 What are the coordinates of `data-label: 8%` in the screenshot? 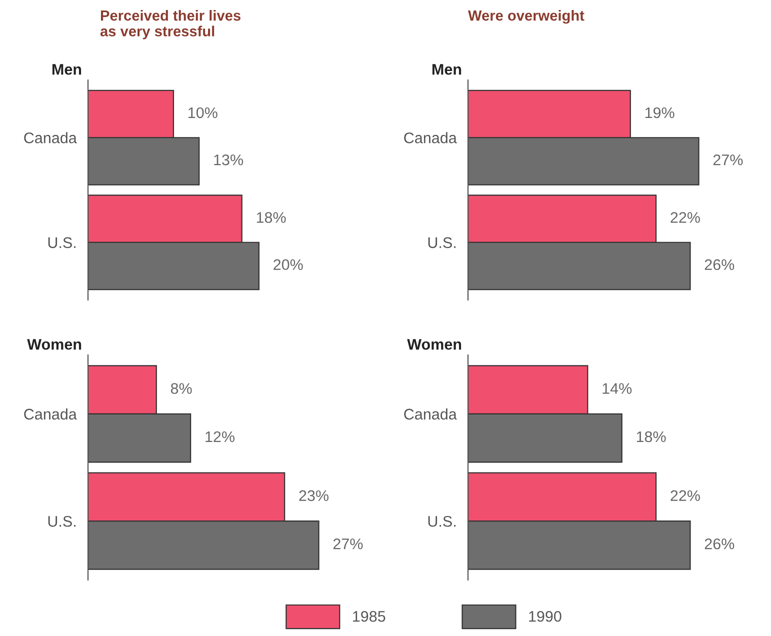 It's located at (181, 388).